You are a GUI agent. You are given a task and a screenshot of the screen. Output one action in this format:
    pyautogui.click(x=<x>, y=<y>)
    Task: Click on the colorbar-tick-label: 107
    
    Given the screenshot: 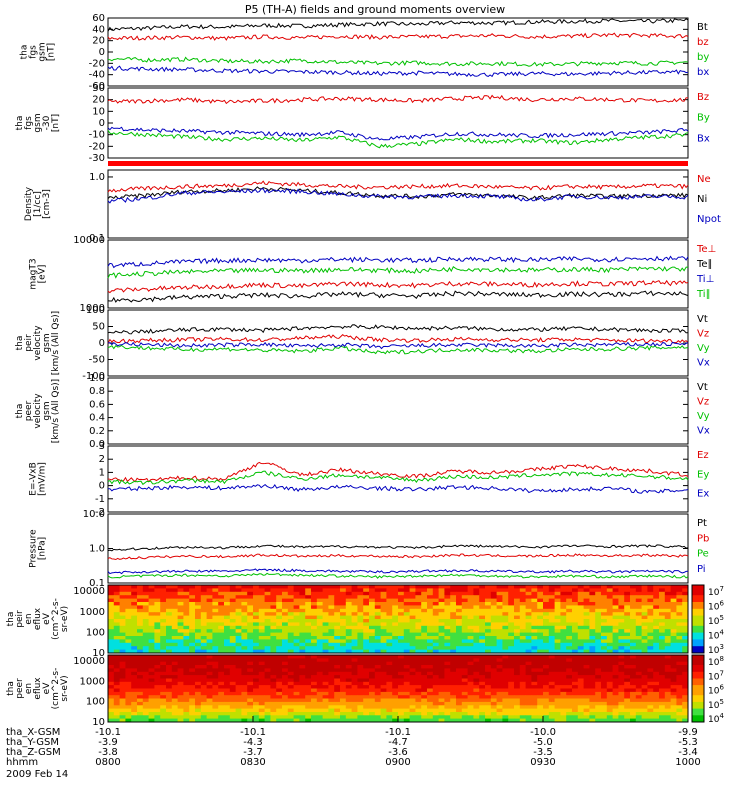 What is the action you would take?
    pyautogui.click(x=716, y=675)
    